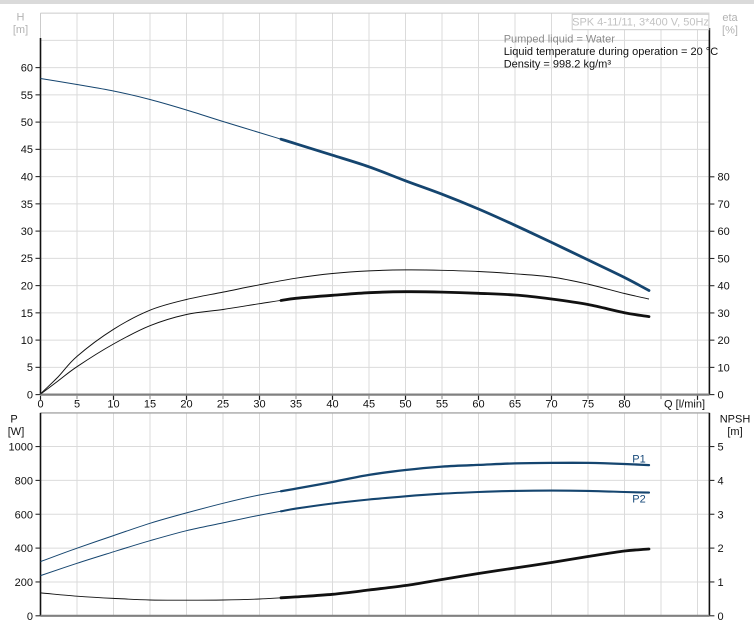  I want to click on svg-text: [W], so click(16, 432).